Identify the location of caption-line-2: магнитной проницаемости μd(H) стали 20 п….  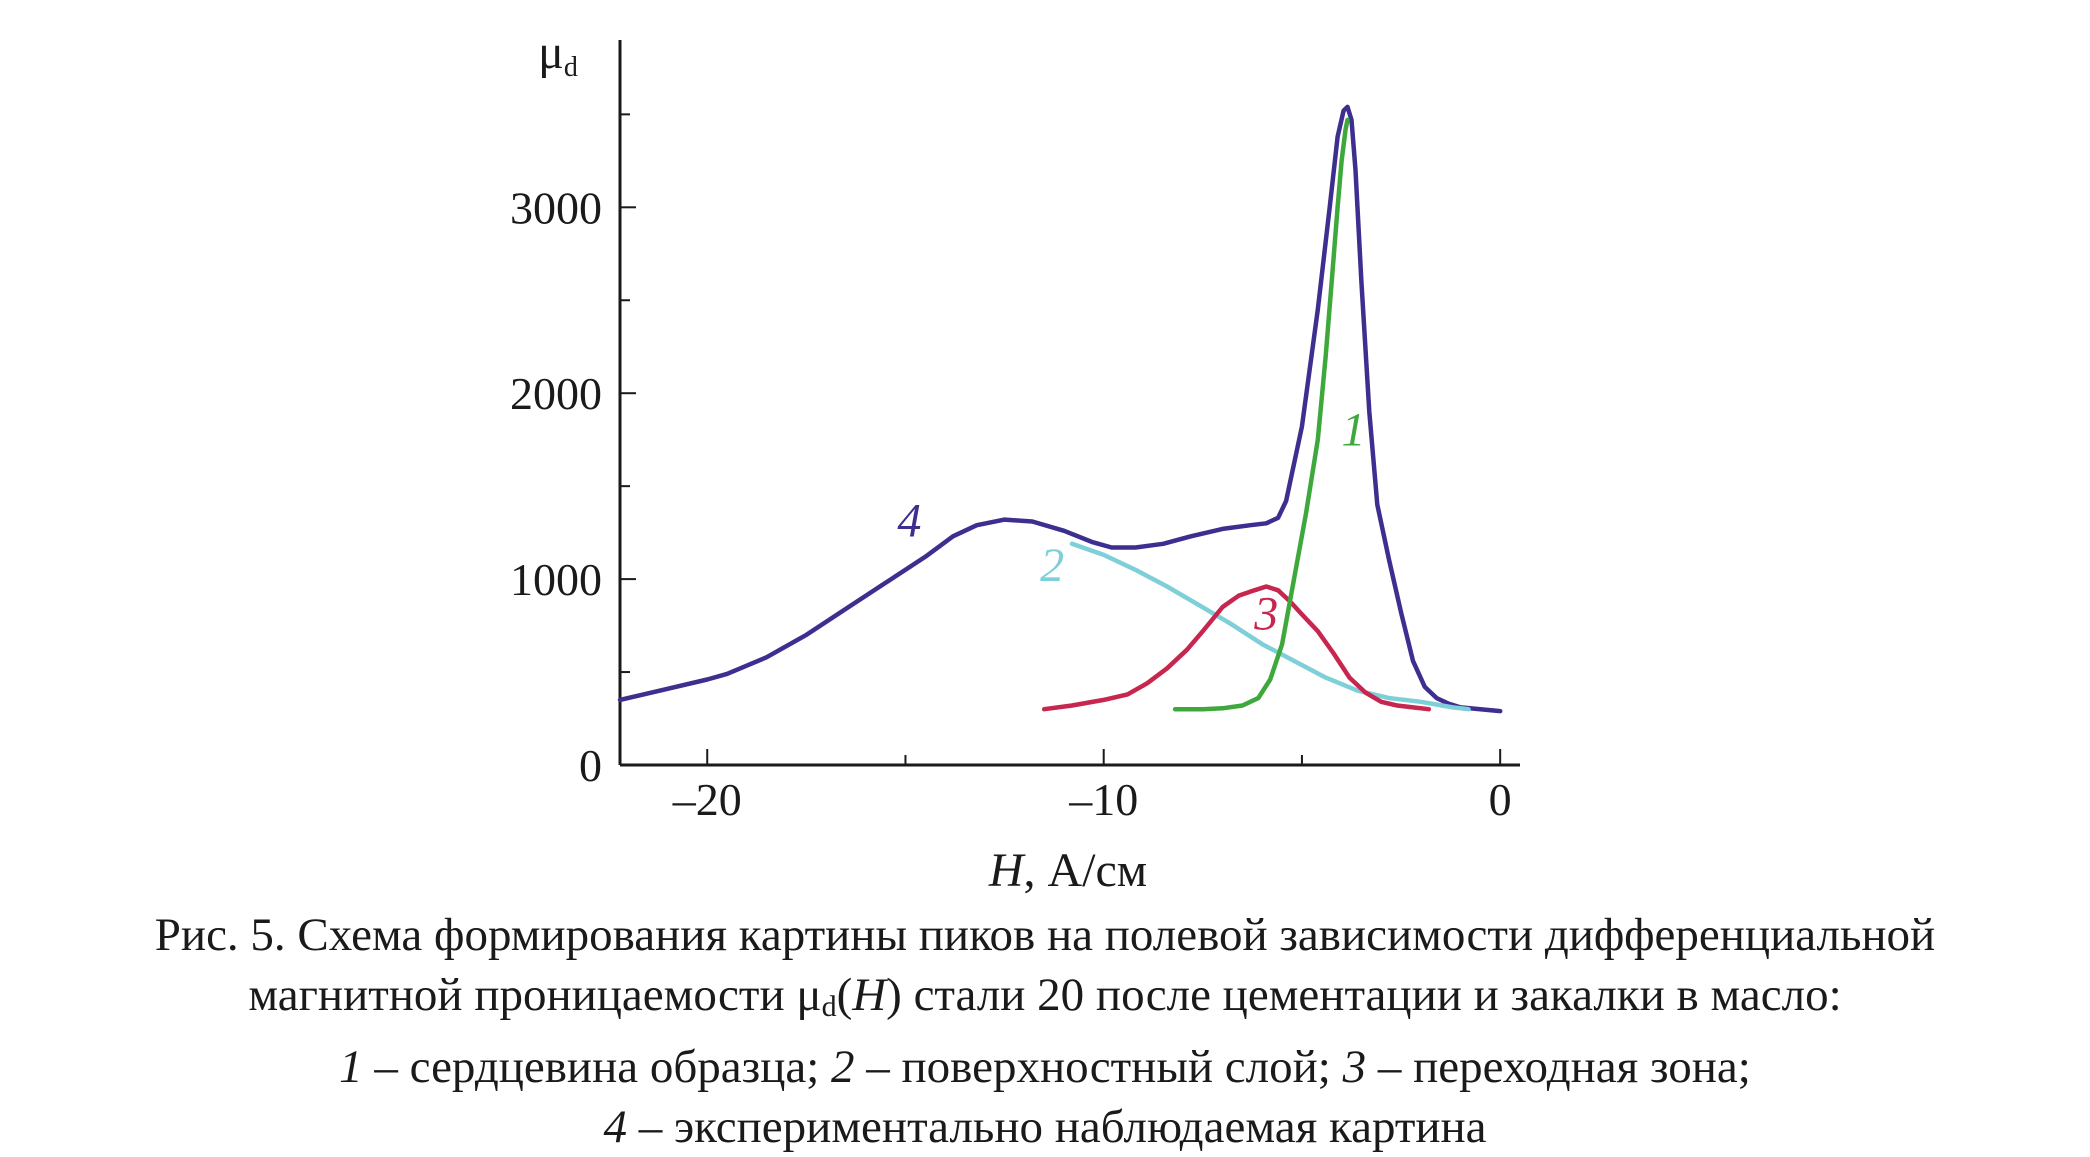
(1045, 996).